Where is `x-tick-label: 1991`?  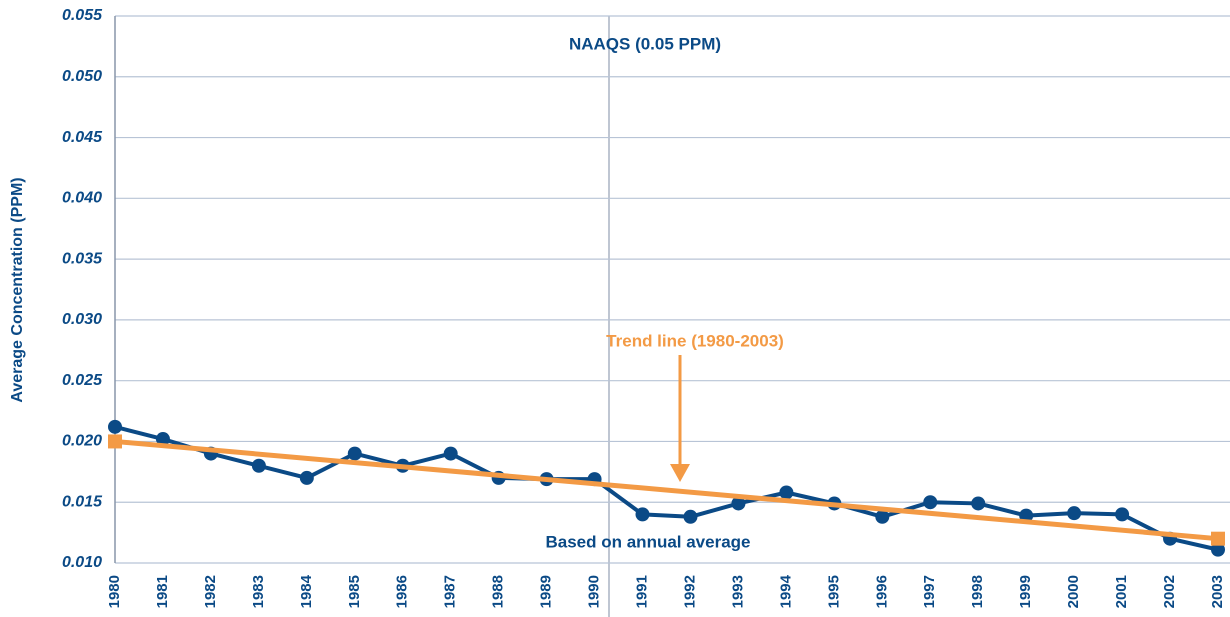 x-tick-label: 1991 is located at coordinates (641, 591).